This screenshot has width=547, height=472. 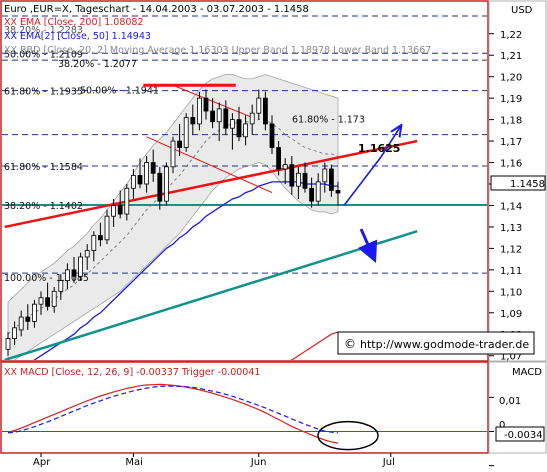 What do you see at coordinates (134, 462) in the screenshot?
I see `x-tick-label-1: Mai` at bounding box center [134, 462].